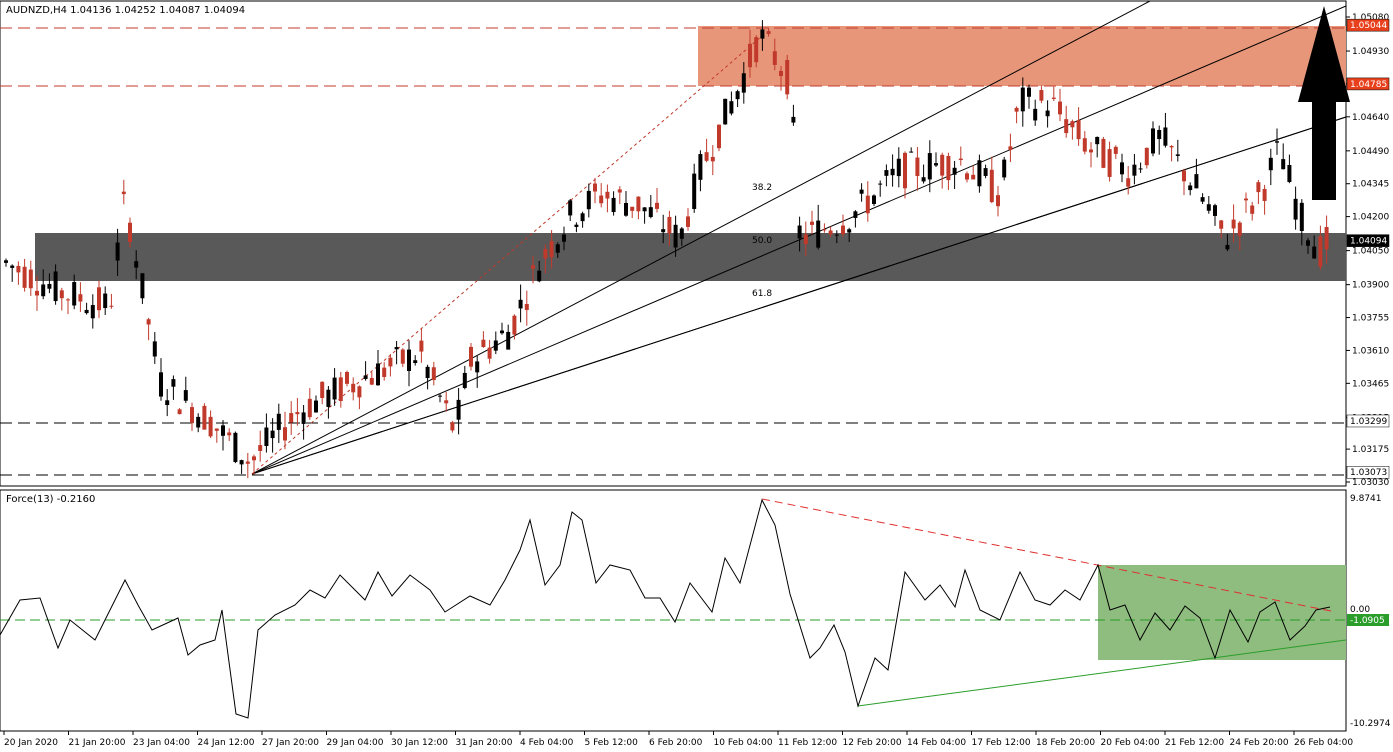 The image size is (1393, 752). I want to click on price-axis-label: 1.05080, so click(1370, 18).